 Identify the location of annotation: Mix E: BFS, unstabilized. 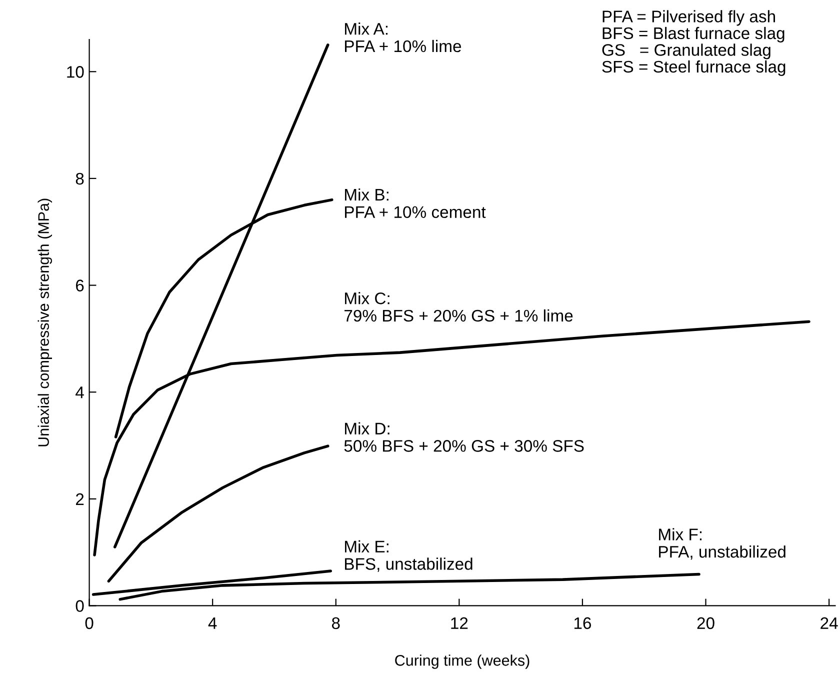
(408, 556).